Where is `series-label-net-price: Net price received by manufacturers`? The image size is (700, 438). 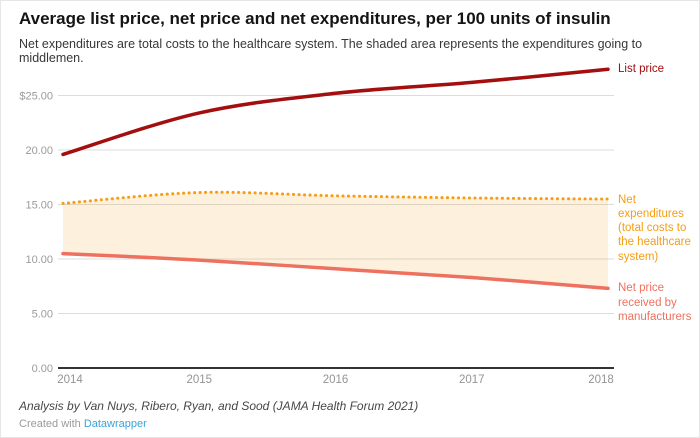 series-label-net-price: Net price received by manufacturers is located at coordinates (655, 302).